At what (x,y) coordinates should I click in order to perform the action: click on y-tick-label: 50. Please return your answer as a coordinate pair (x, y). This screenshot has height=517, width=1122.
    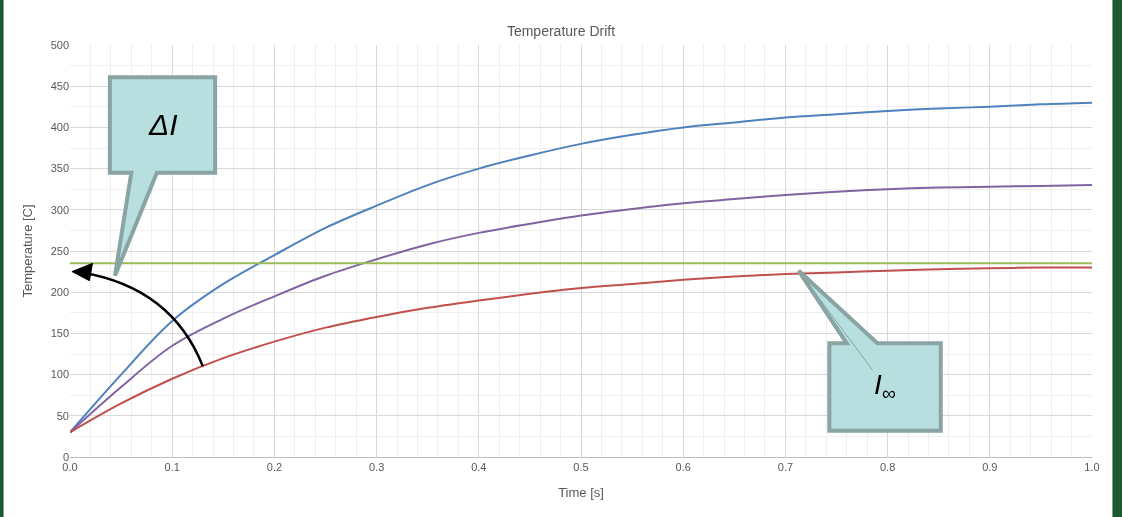
    Looking at the image, I should click on (62, 415).